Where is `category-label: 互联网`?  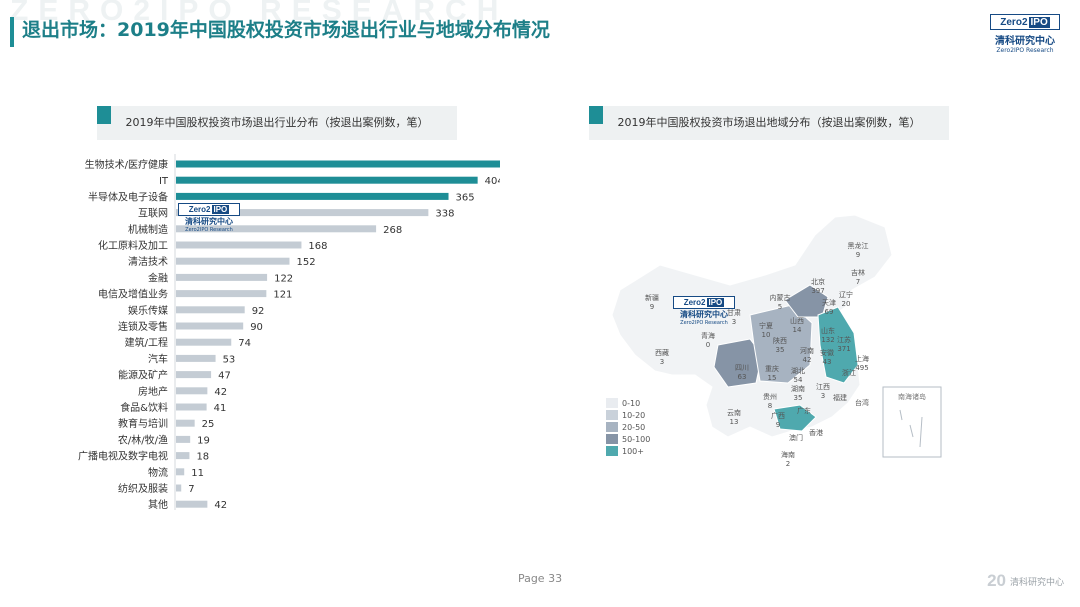 category-label: 互联网 is located at coordinates (153, 214).